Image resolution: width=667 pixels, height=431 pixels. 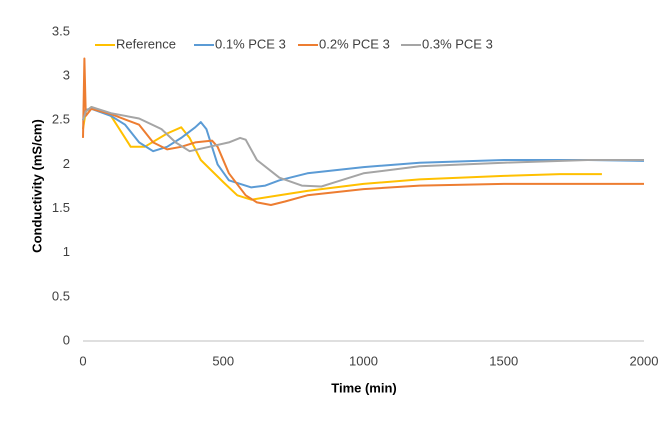 I want to click on x-tick-label: 0, so click(x=82, y=360).